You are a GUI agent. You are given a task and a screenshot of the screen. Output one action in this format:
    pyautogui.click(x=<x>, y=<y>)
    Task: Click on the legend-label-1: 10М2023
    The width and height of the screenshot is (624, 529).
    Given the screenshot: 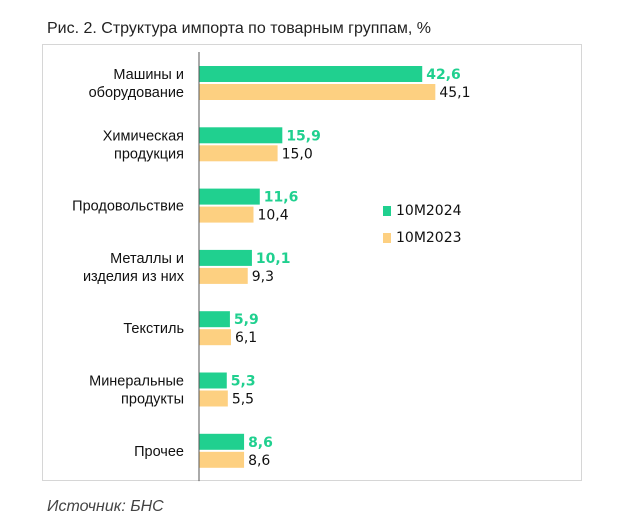 What is the action you would take?
    pyautogui.click(x=429, y=238)
    